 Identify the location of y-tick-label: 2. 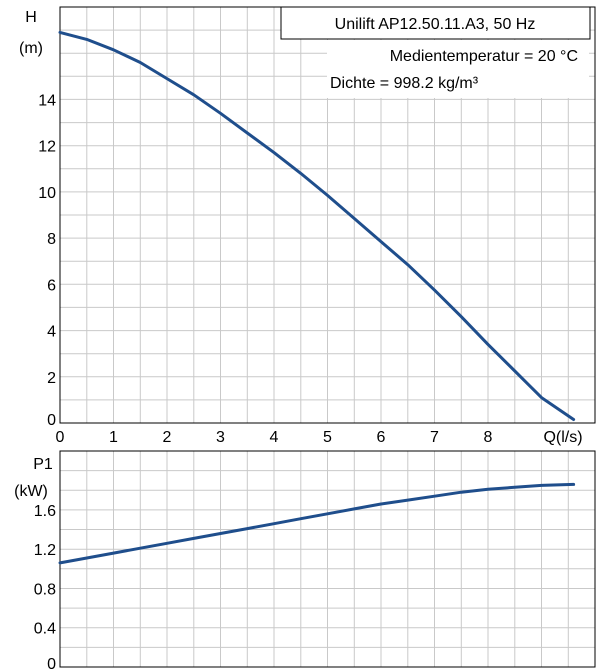
(51, 378).